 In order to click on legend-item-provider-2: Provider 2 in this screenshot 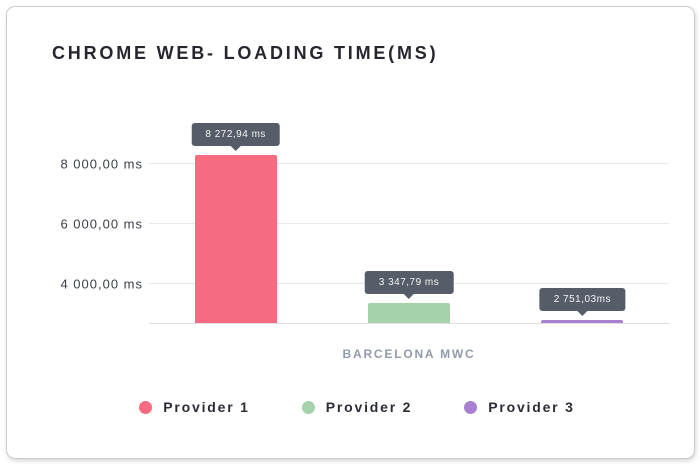, I will do `click(357, 407)`.